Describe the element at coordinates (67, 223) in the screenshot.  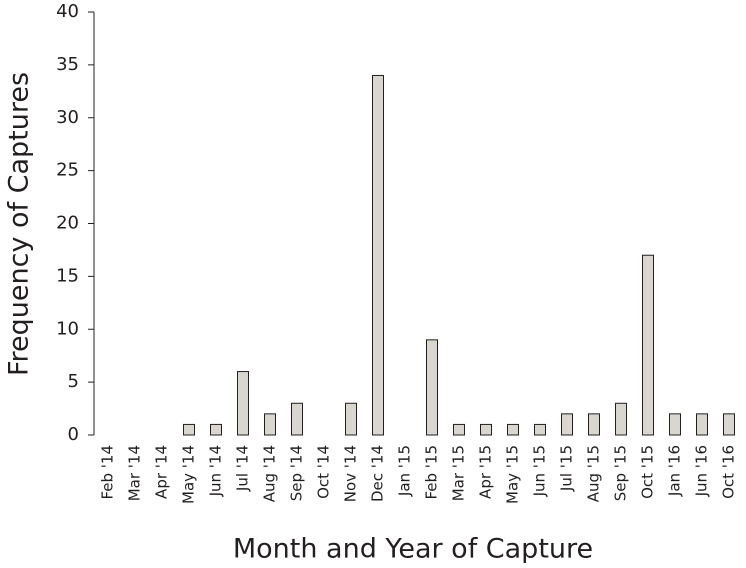
I see `y-tick-label: 20` at that location.